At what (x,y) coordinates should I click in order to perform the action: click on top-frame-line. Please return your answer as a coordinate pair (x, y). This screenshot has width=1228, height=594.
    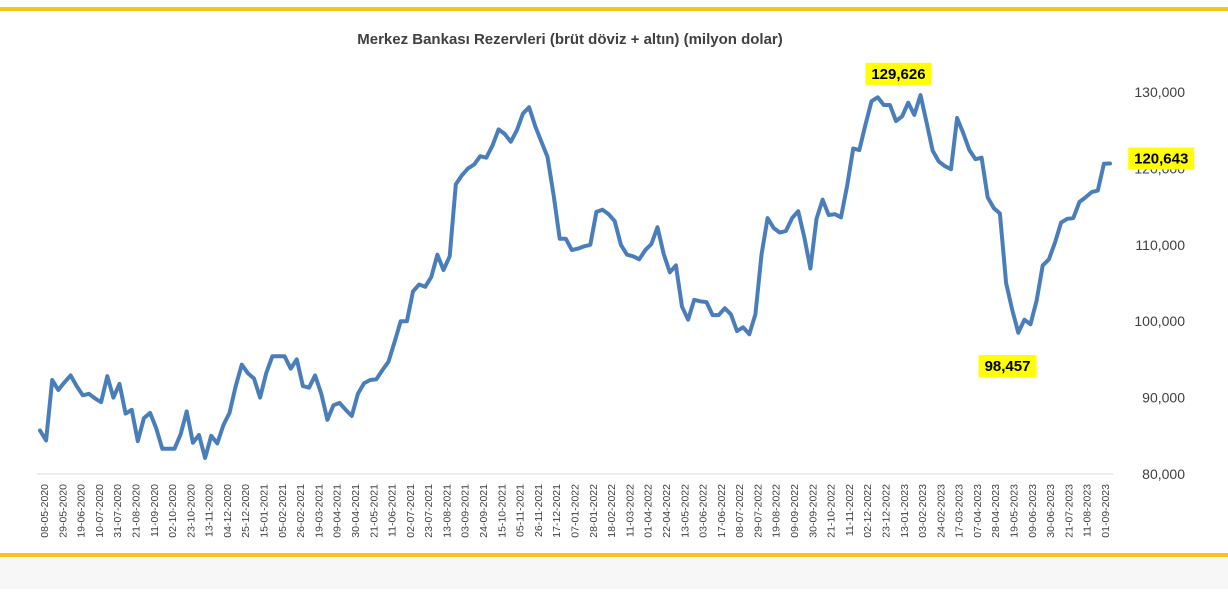
    Looking at the image, I should click on (614, 9).